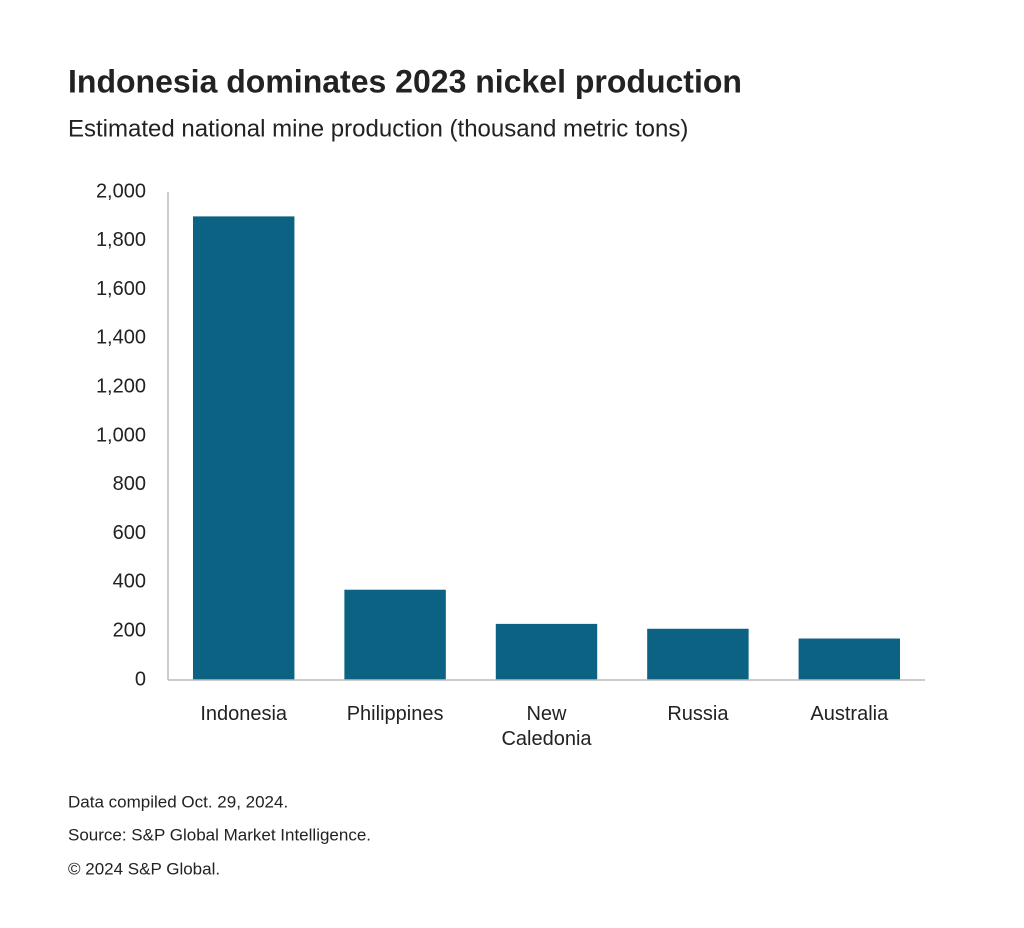 The width and height of the screenshot is (1024, 928). I want to click on y-tick-label: 1,200, so click(121, 386).